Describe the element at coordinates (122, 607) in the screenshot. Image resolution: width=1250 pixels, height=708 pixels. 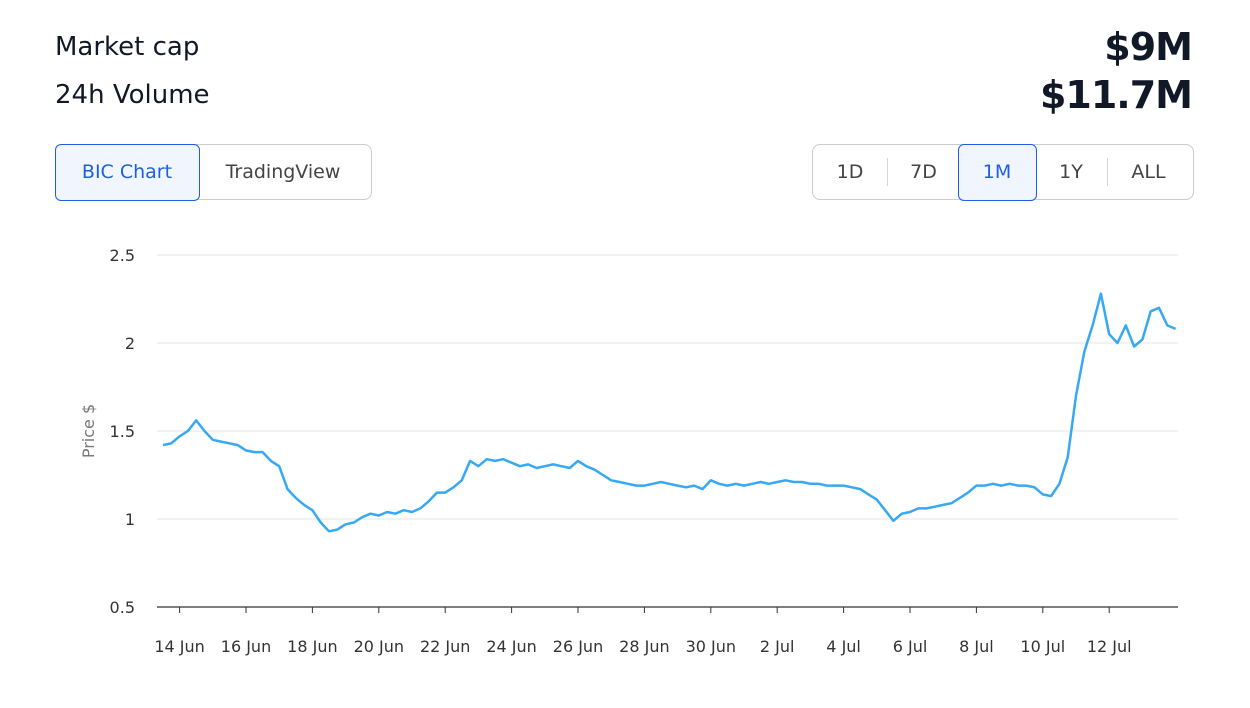
I see `y-tick-label: 0.5` at that location.